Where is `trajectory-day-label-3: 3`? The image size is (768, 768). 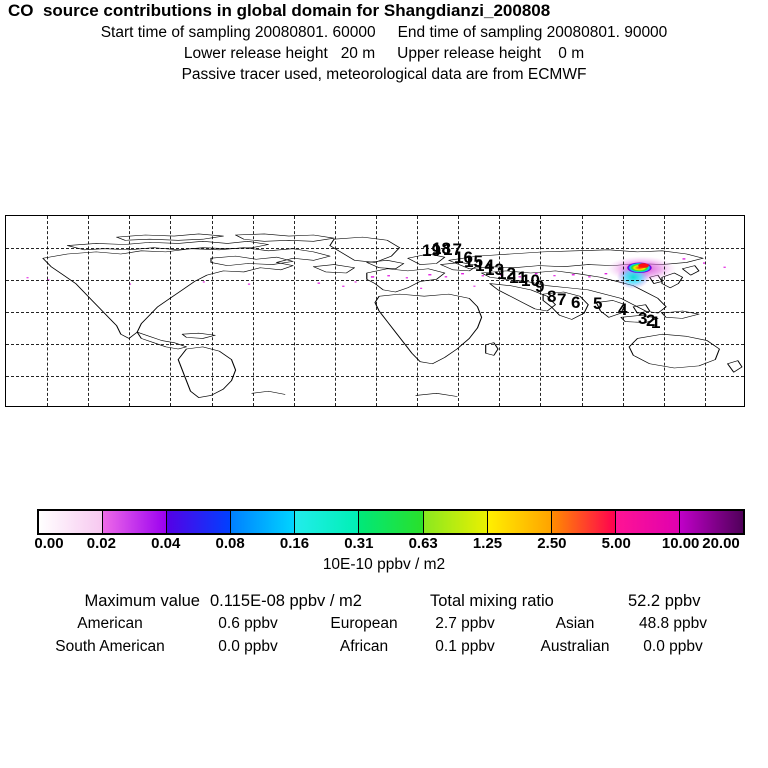 trajectory-day-label-3: 3 is located at coordinates (643, 318).